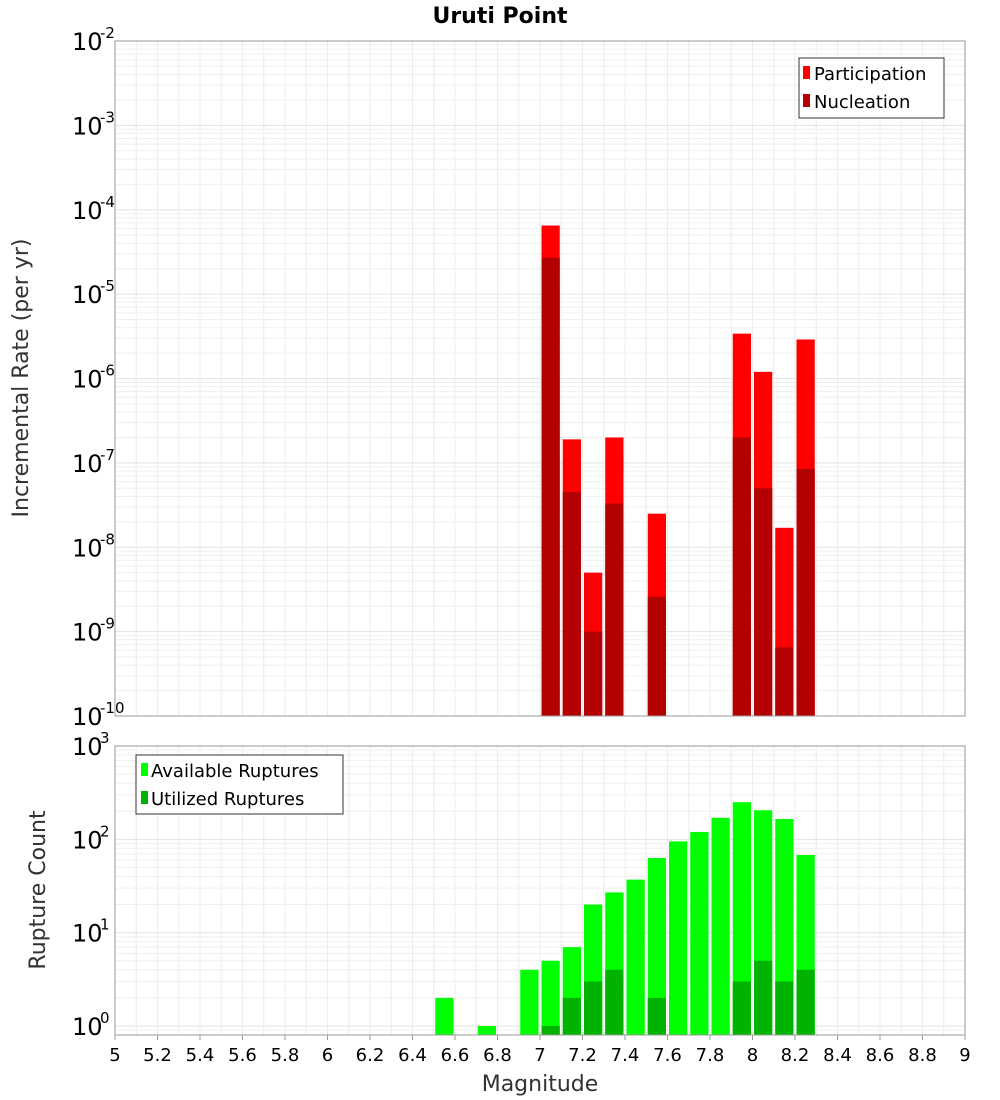  What do you see at coordinates (285, 1055) in the screenshot?
I see `x-tick-label: 5.8` at bounding box center [285, 1055].